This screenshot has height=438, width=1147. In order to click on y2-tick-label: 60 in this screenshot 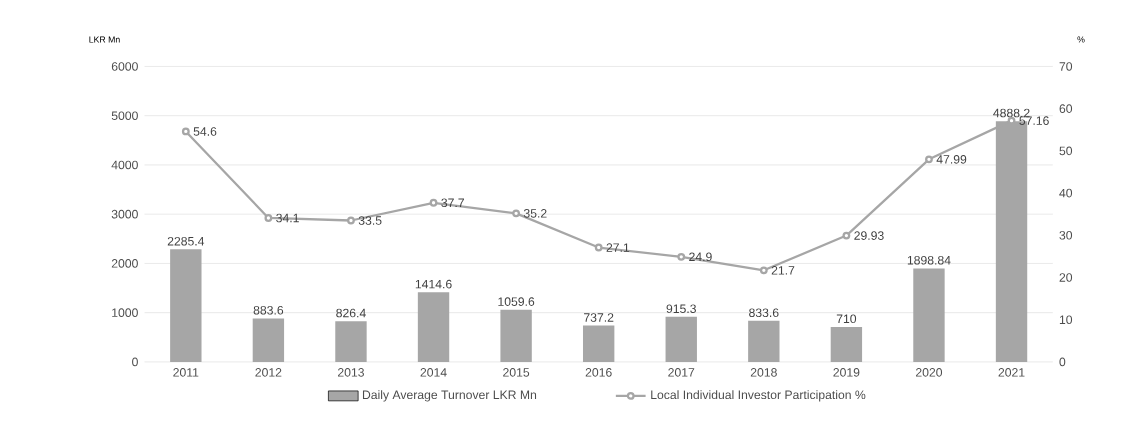, I will do `click(1066, 108)`.